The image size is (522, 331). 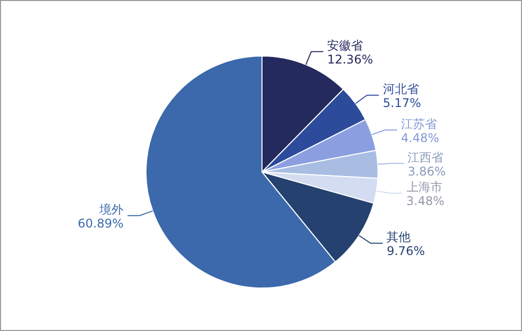 What do you see at coordinates (101, 223) in the screenshot?
I see `data-label: 60.89%` at bounding box center [101, 223].